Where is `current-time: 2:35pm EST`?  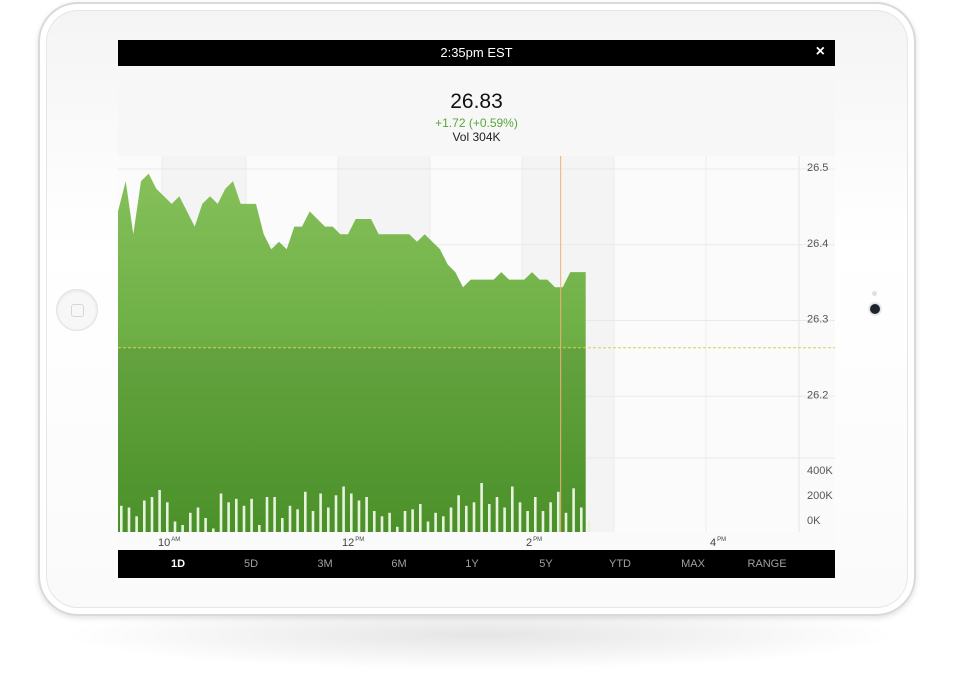 current-time: 2:35pm EST is located at coordinates (476, 52).